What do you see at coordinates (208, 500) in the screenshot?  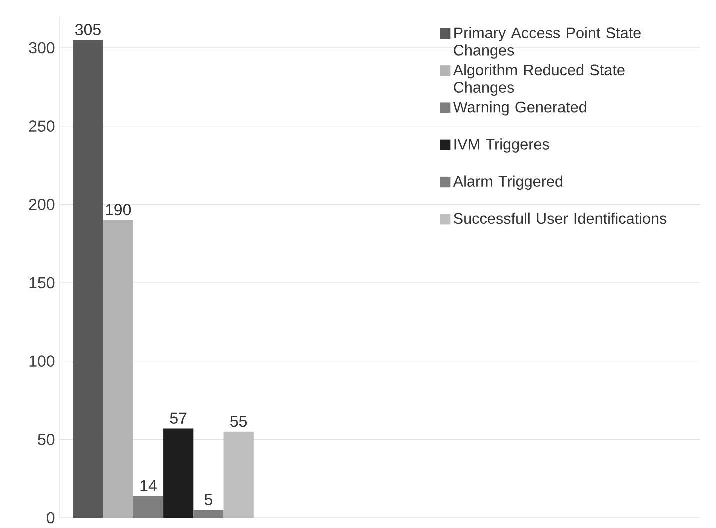 I see `data-label: 5` at bounding box center [208, 500].